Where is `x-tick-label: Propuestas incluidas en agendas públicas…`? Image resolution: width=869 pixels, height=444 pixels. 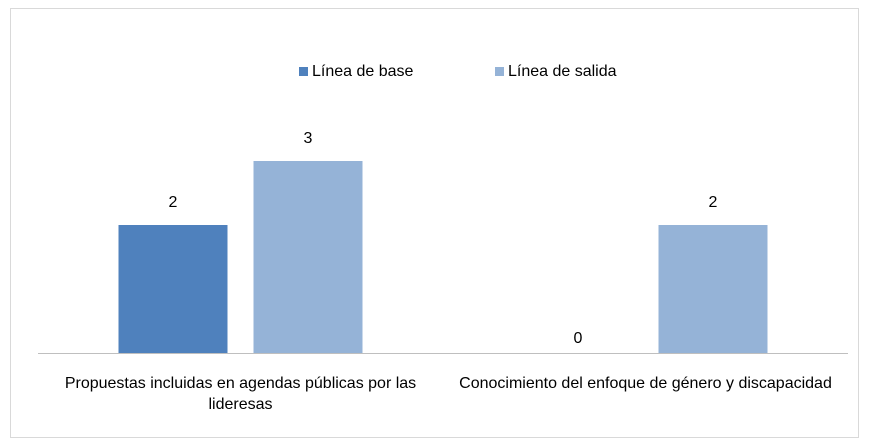
x-tick-label: Propuestas incluidas en agendas públicas… is located at coordinates (240, 394).